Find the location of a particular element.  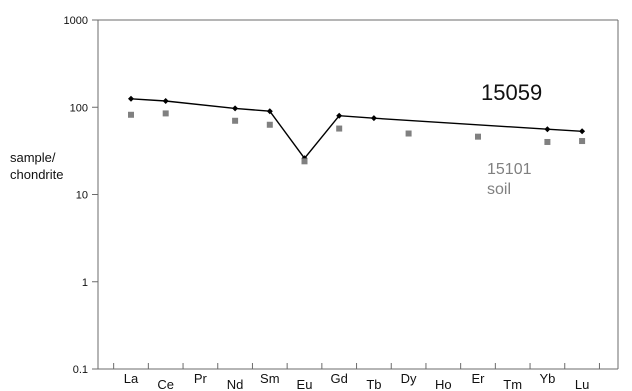

x-tick-label: Sm is located at coordinates (270, 378).